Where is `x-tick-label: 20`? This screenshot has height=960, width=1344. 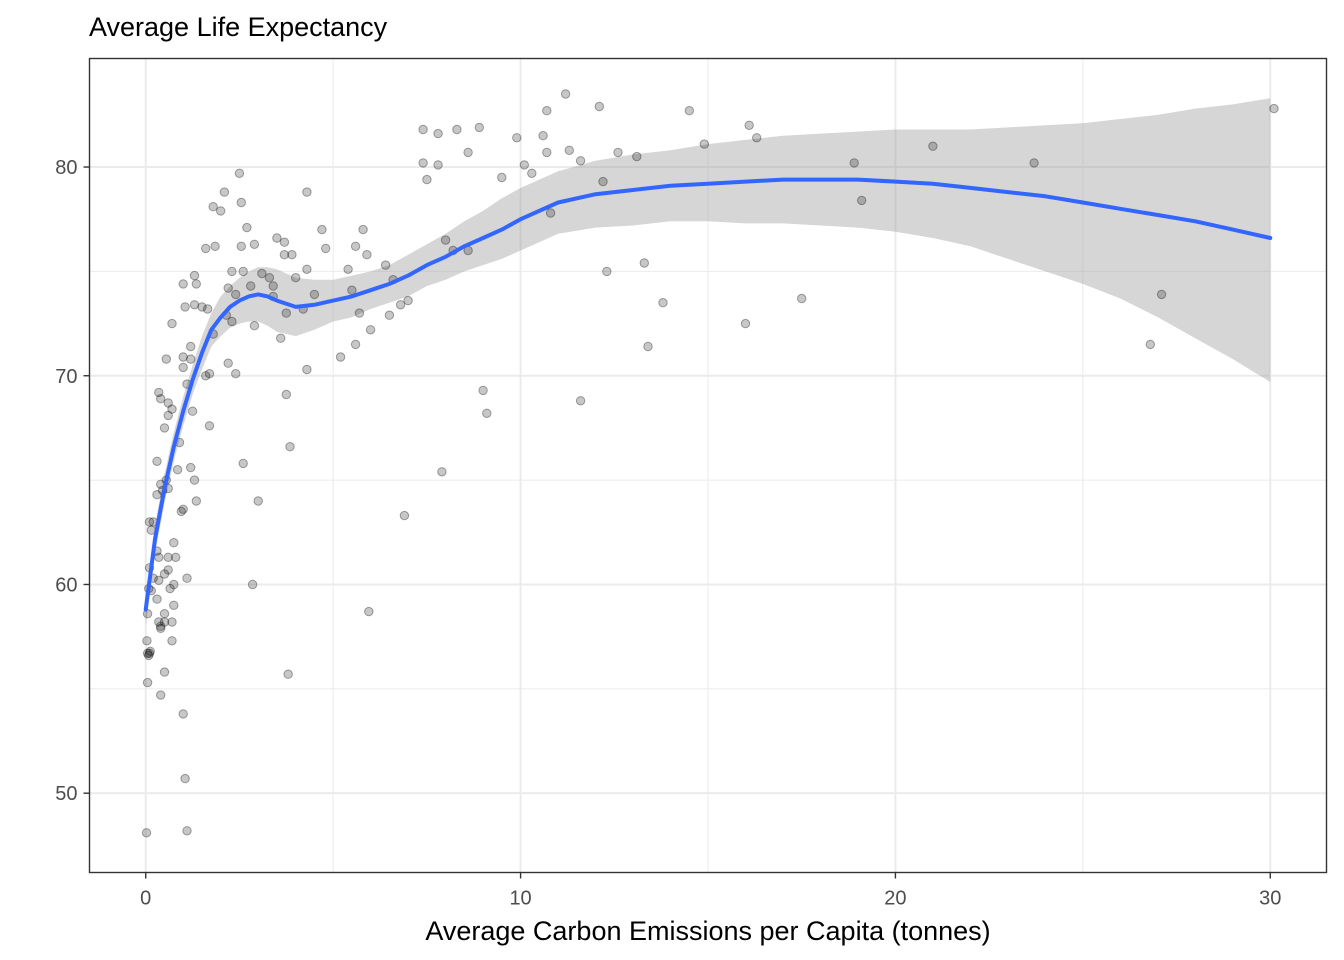 x-tick-label: 20 is located at coordinates (895, 899).